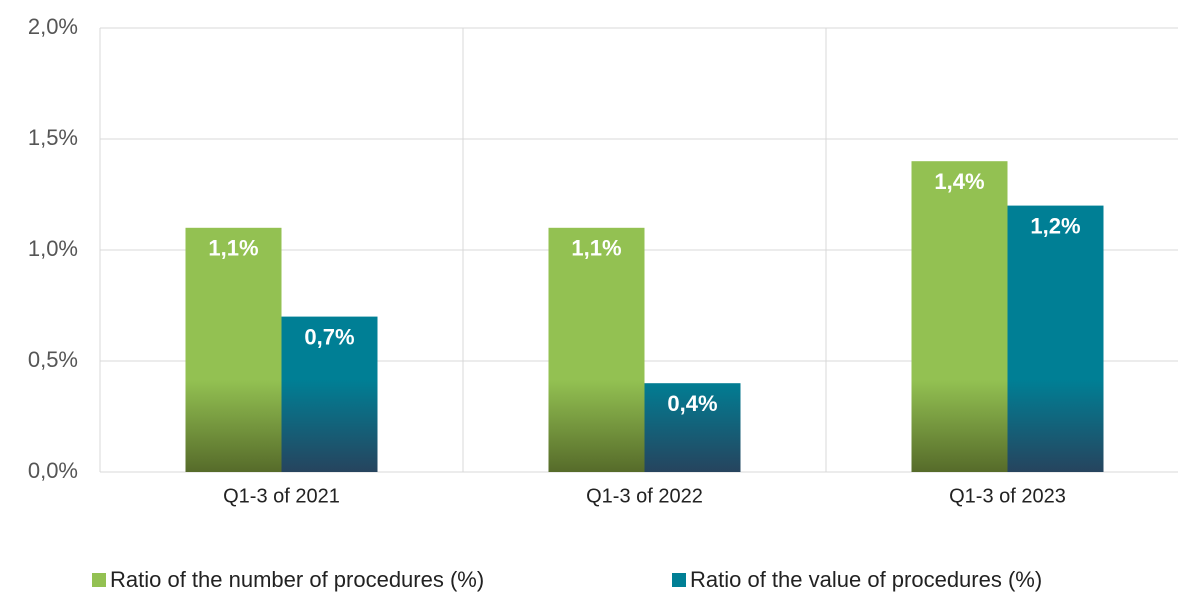 This screenshot has height=594, width=1178. What do you see at coordinates (281, 496) in the screenshot?
I see `x-tick-label: Q1-3 of 2021` at bounding box center [281, 496].